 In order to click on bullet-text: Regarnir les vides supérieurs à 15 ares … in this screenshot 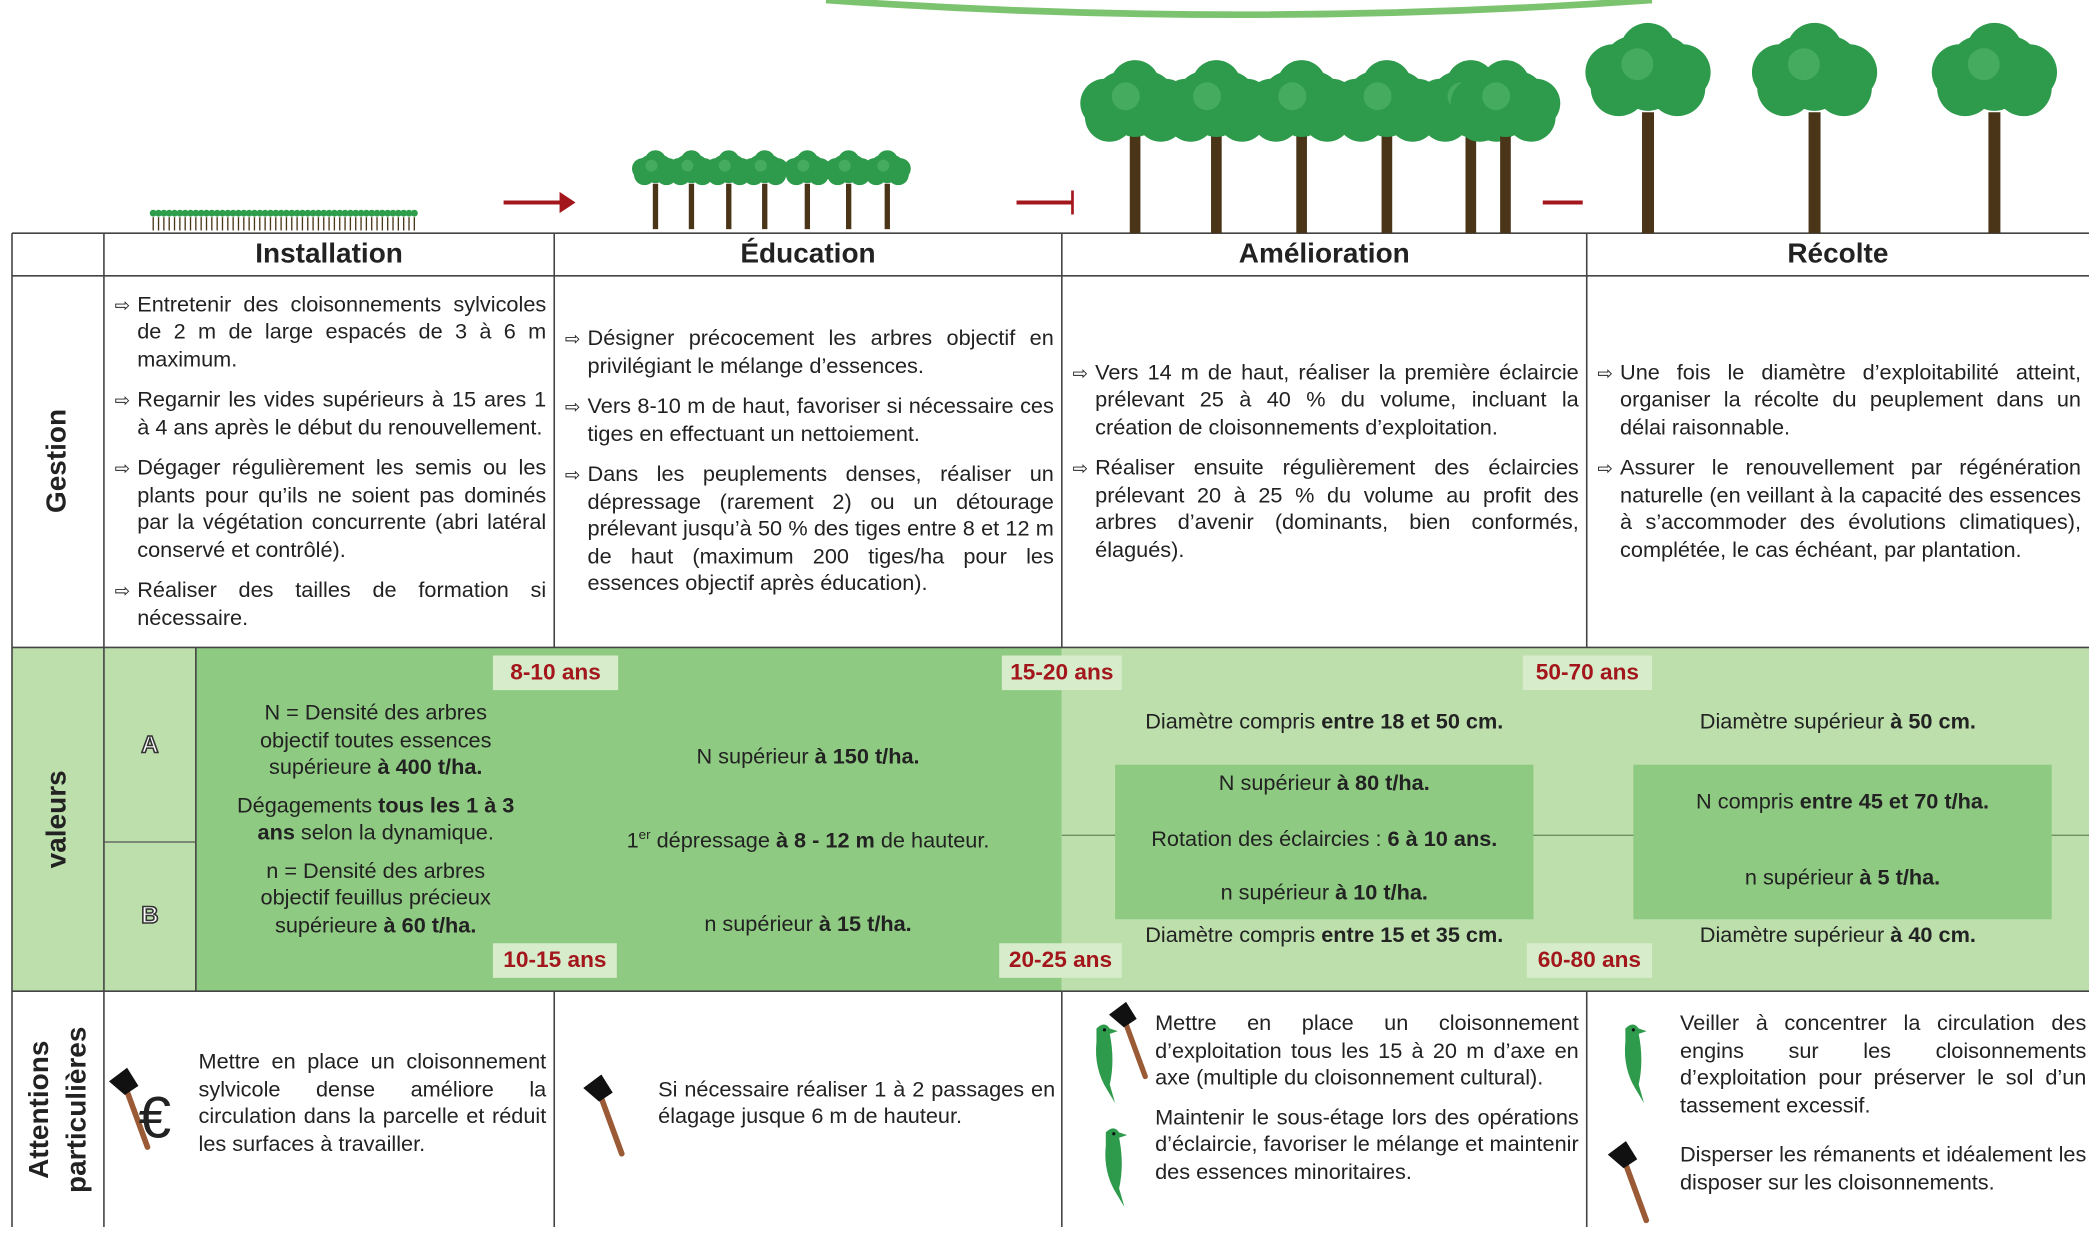, I will do `click(331, 414)`.